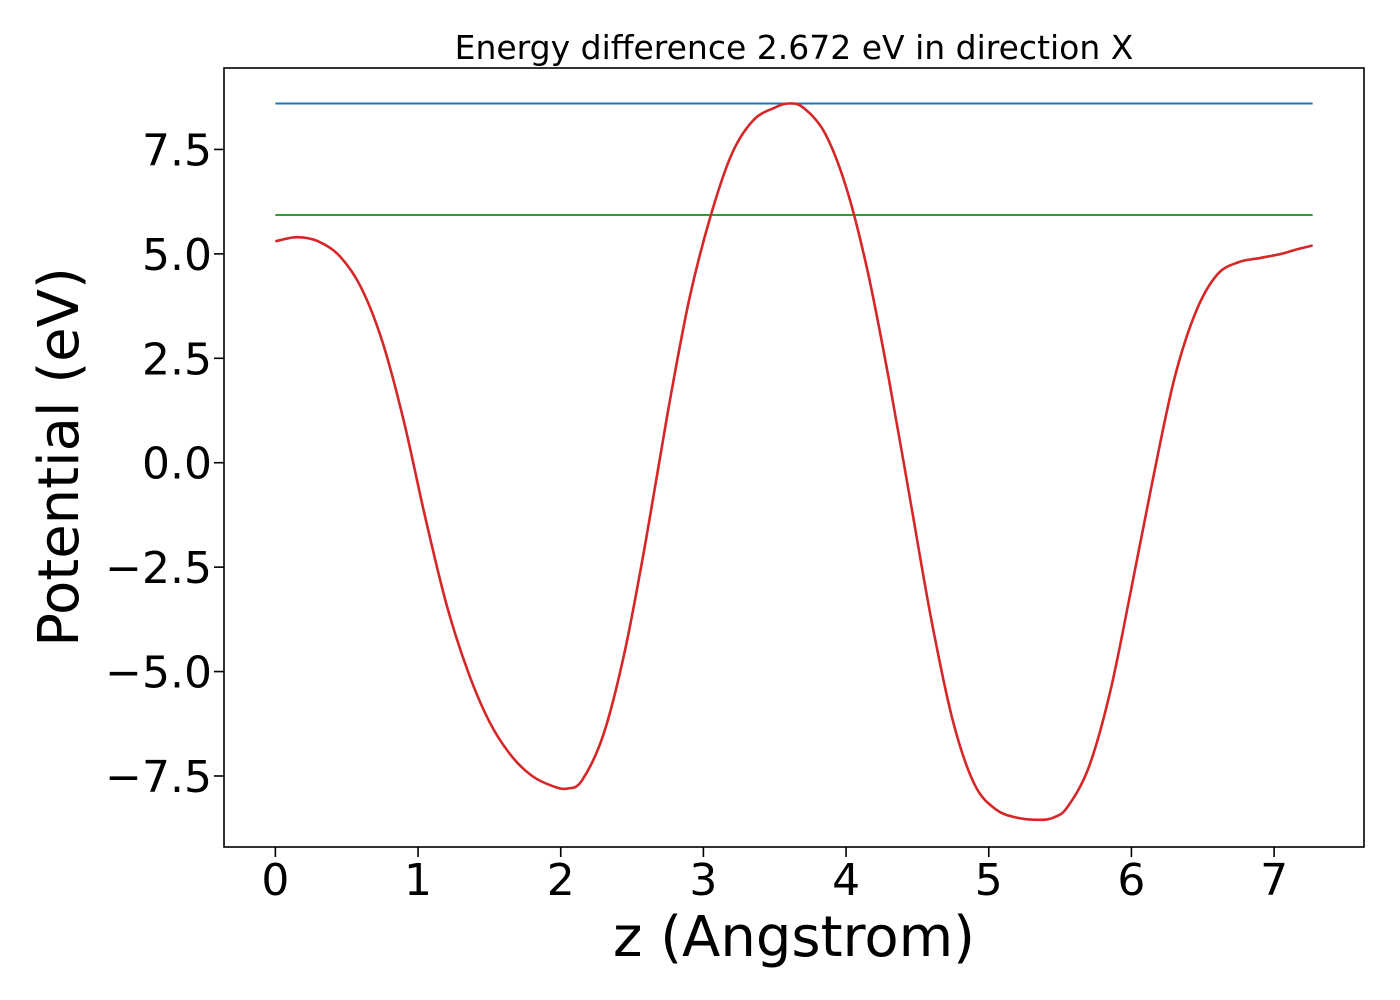 This screenshot has height=1000, width=1400. I want to click on x-tick-label: 5, so click(989, 880).